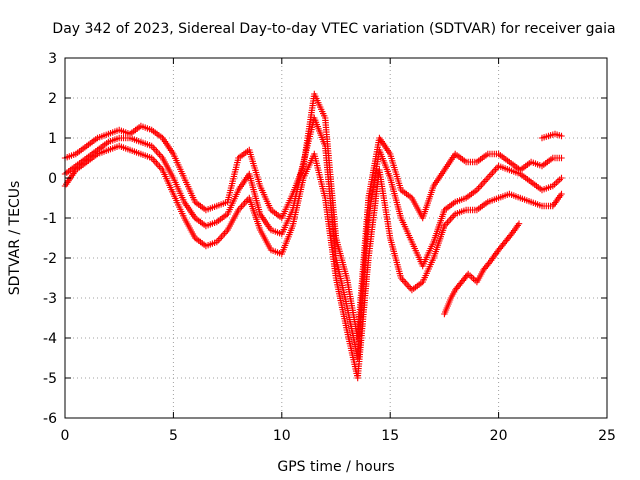 This screenshot has width=640, height=480. Describe the element at coordinates (335, 467) in the screenshot. I see `x-axis-label: GPS time / hours` at that location.